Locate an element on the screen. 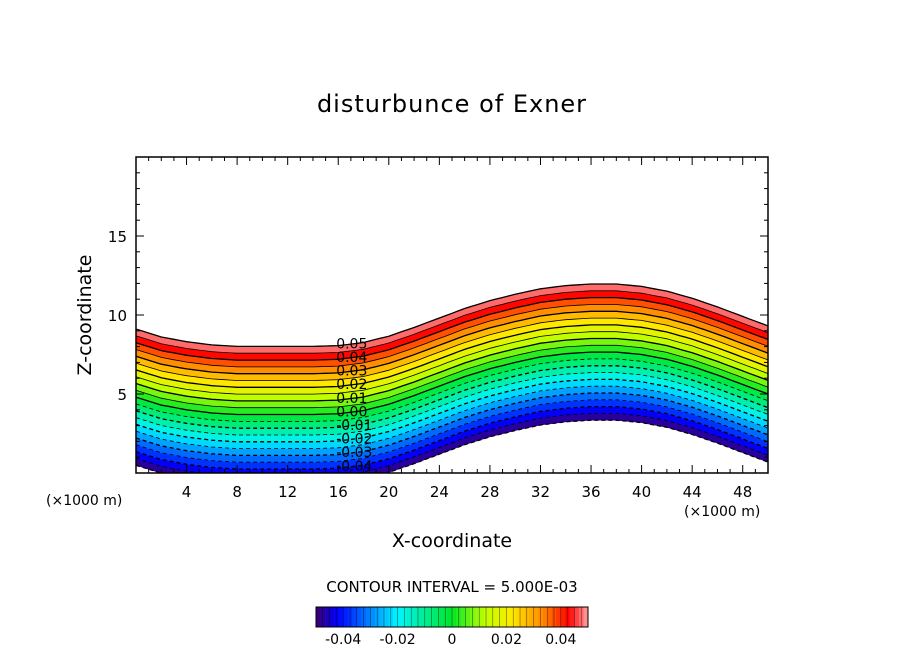  contour-label: -0.03 is located at coordinates (354, 453).